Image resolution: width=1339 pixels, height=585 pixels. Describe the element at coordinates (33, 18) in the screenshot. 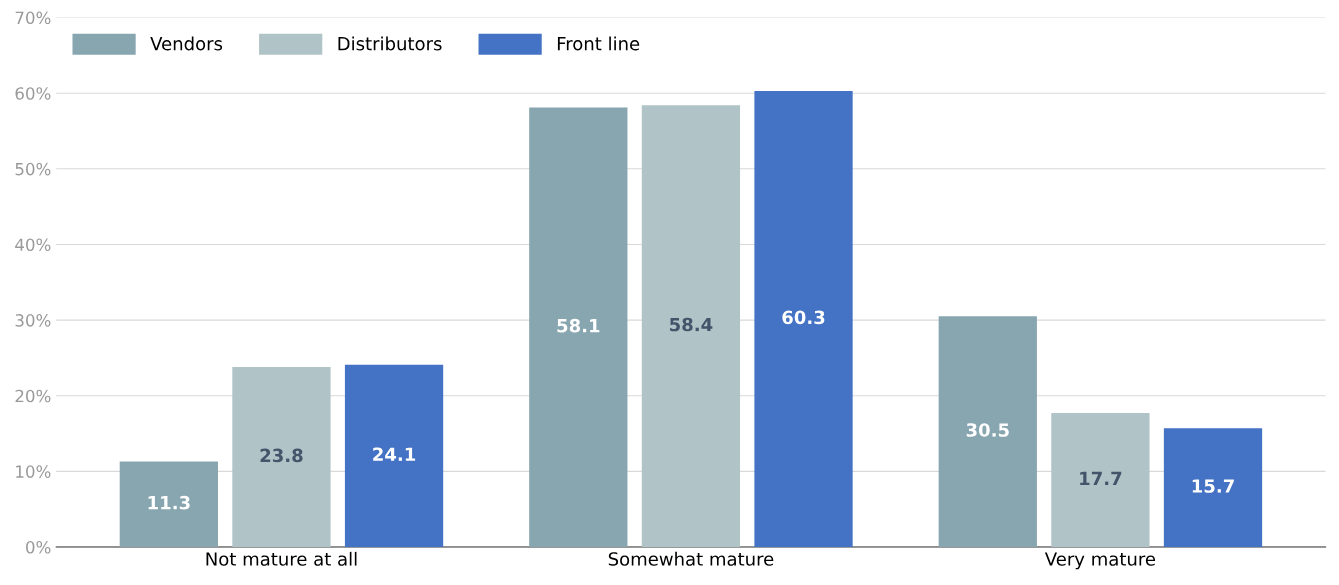

I see `y-tick-label: 70%` at that location.